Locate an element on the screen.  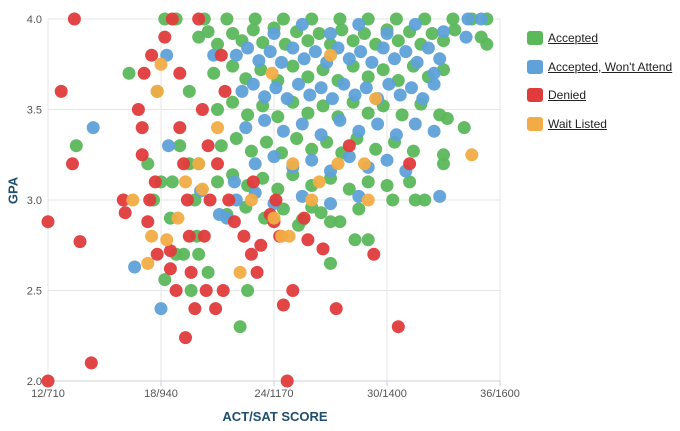
y-axis-title-text: GPA is located at coordinates (13, 190).